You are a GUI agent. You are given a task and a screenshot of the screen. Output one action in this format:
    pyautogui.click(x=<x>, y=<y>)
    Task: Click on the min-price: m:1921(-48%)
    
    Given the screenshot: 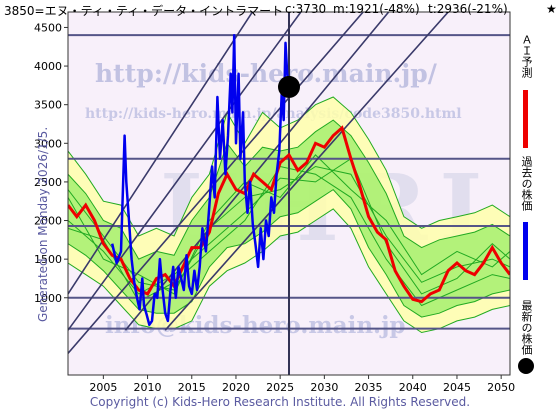 What is the action you would take?
    pyautogui.click(x=376, y=9)
    